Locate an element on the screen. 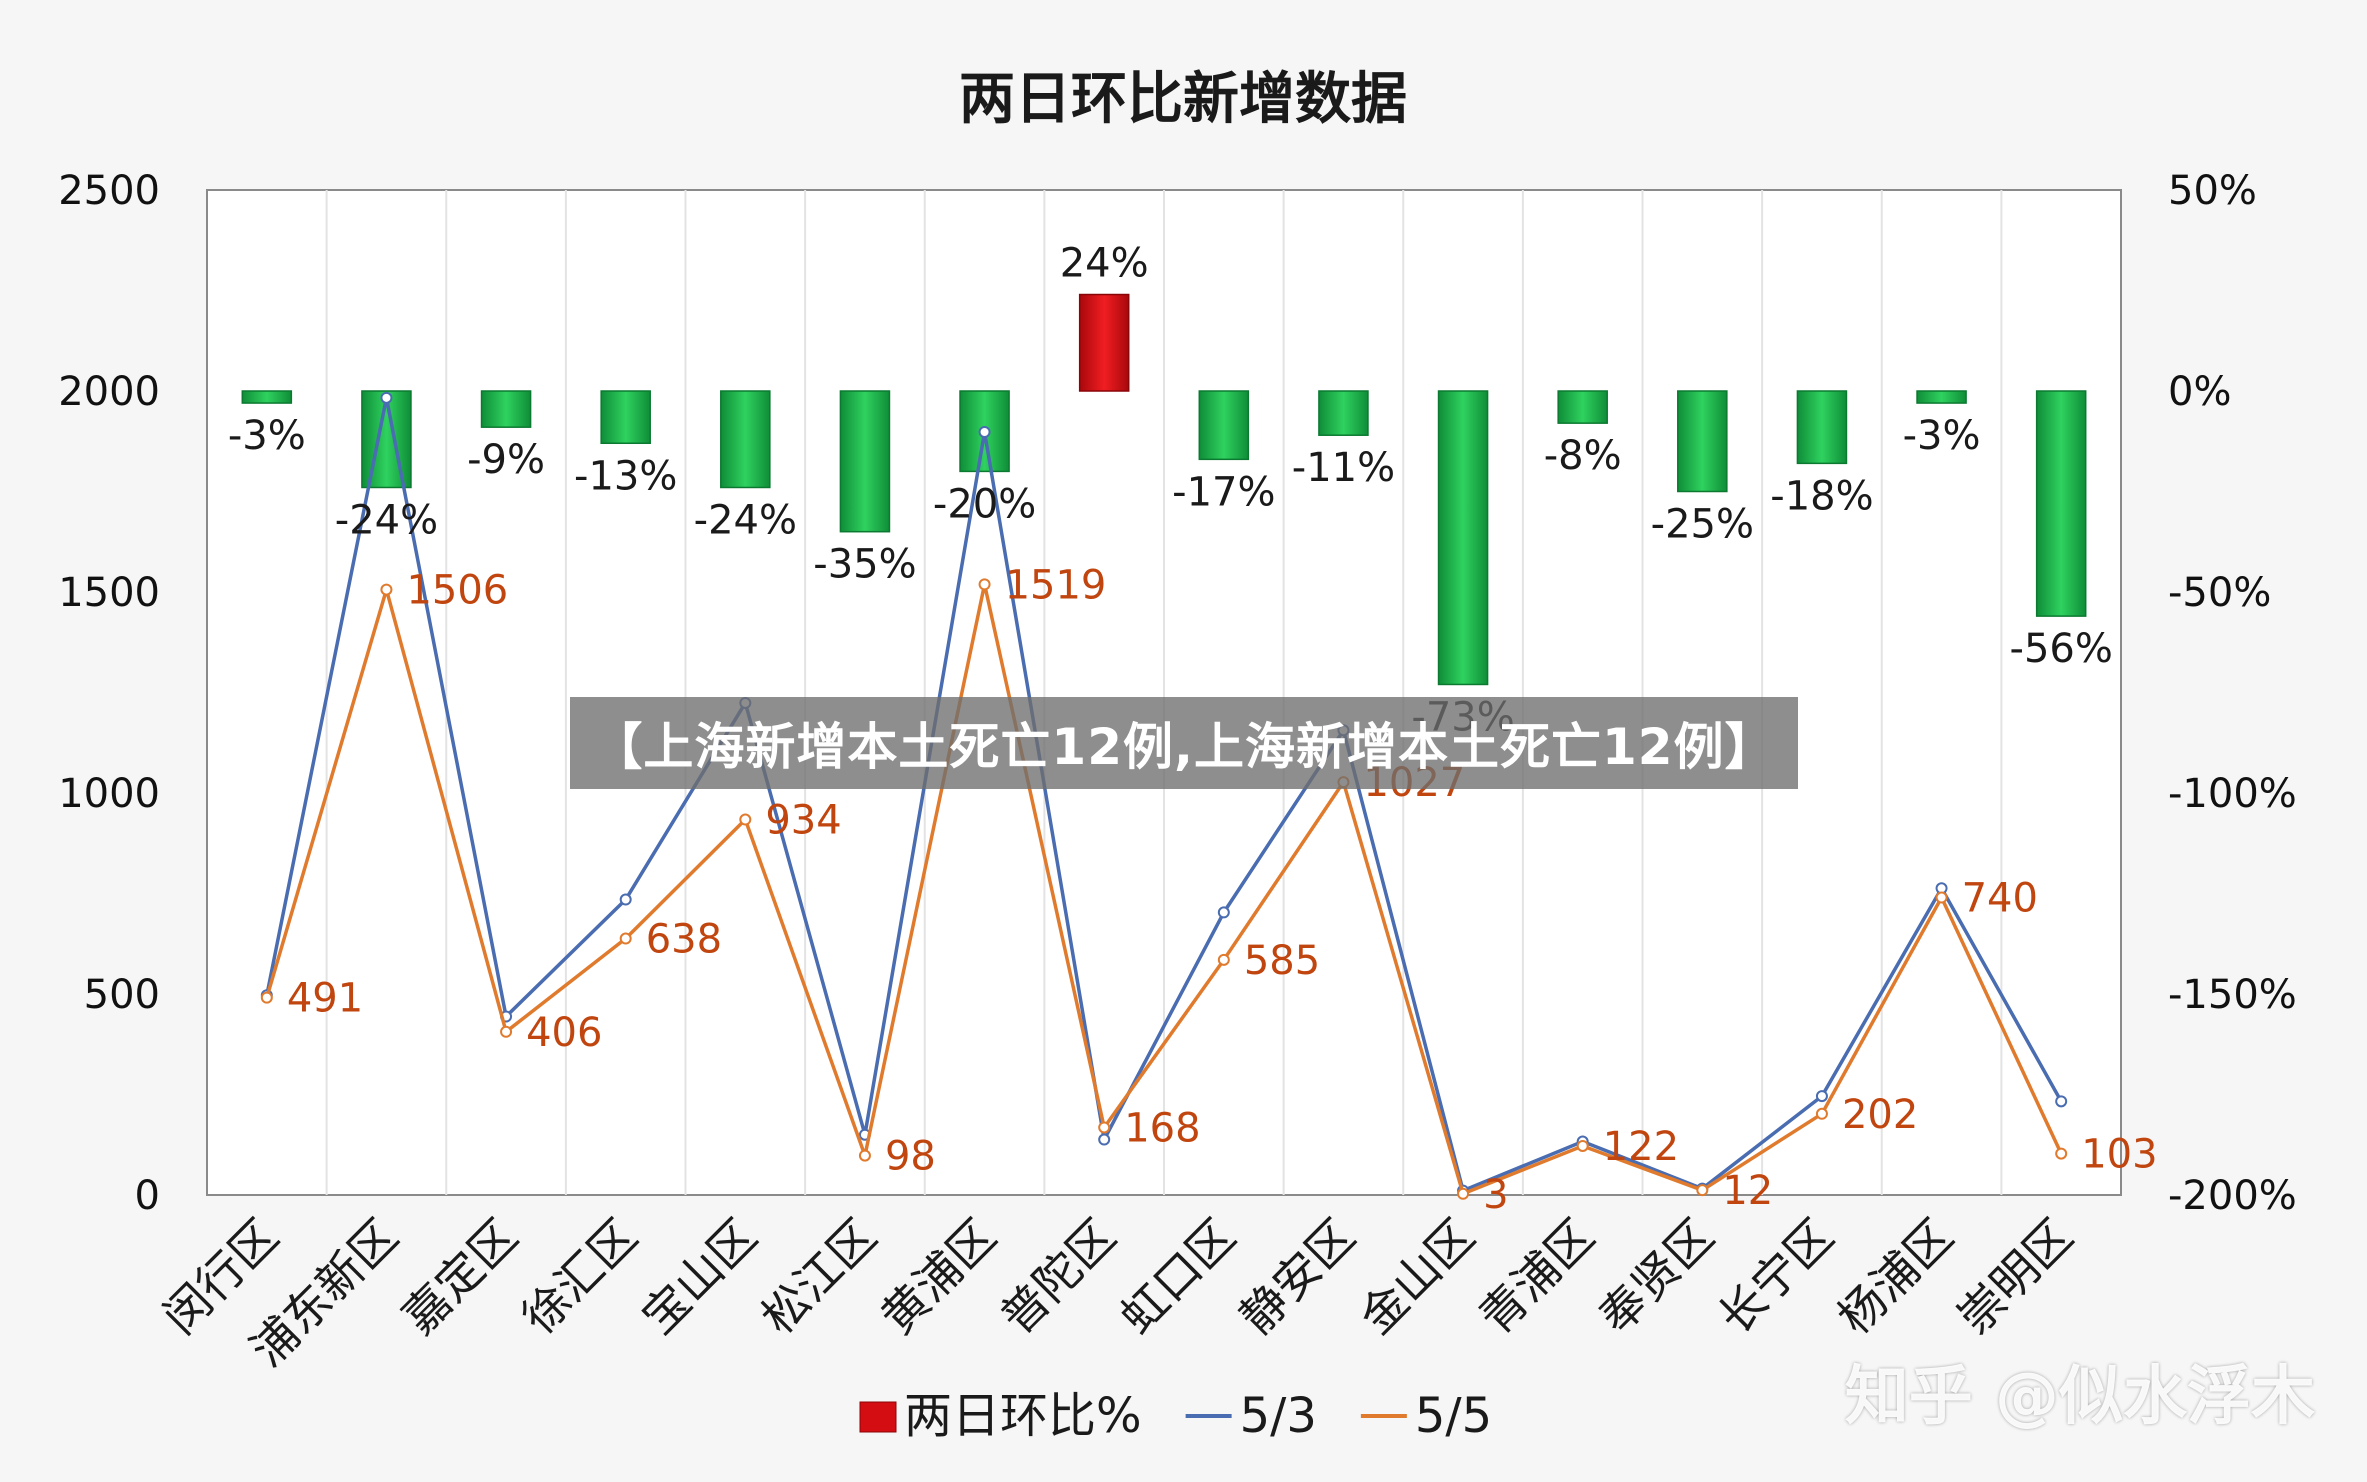  bar-label-14: -3% is located at coordinates (1942, 436).